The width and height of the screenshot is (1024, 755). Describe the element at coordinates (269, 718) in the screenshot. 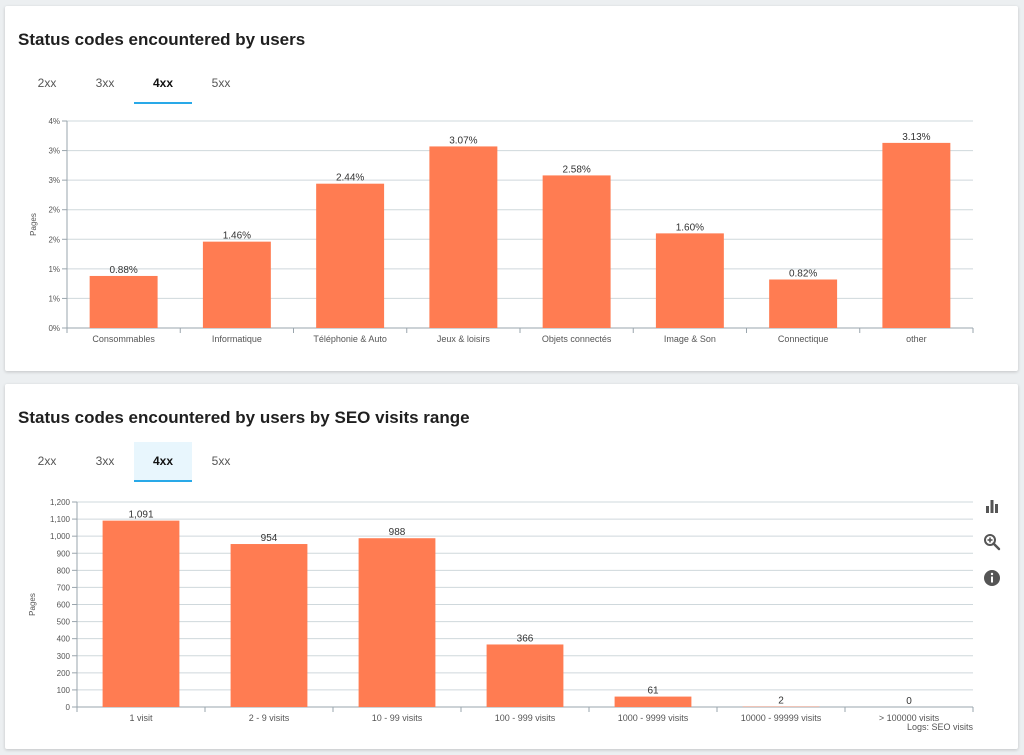

I see `x-tick-label: 2 - 9 visits` at that location.